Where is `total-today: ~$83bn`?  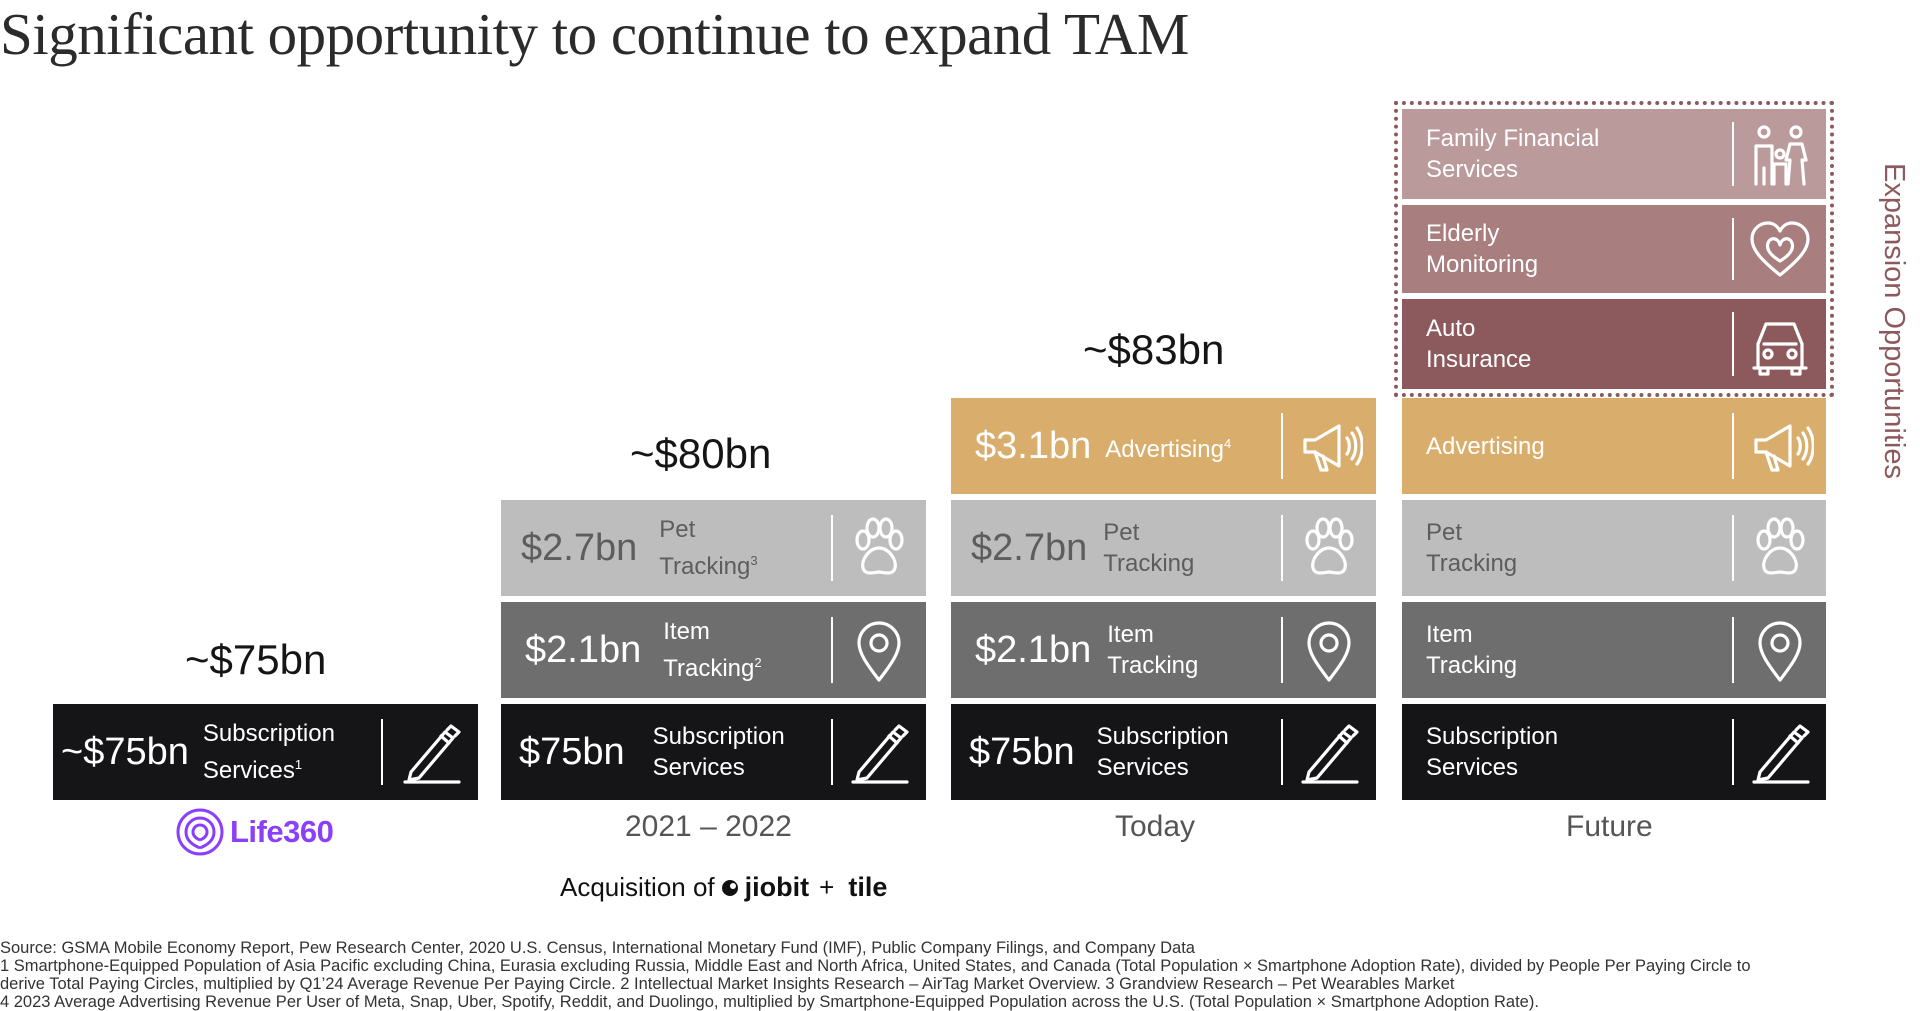
total-today: ~$83bn is located at coordinates (1154, 349).